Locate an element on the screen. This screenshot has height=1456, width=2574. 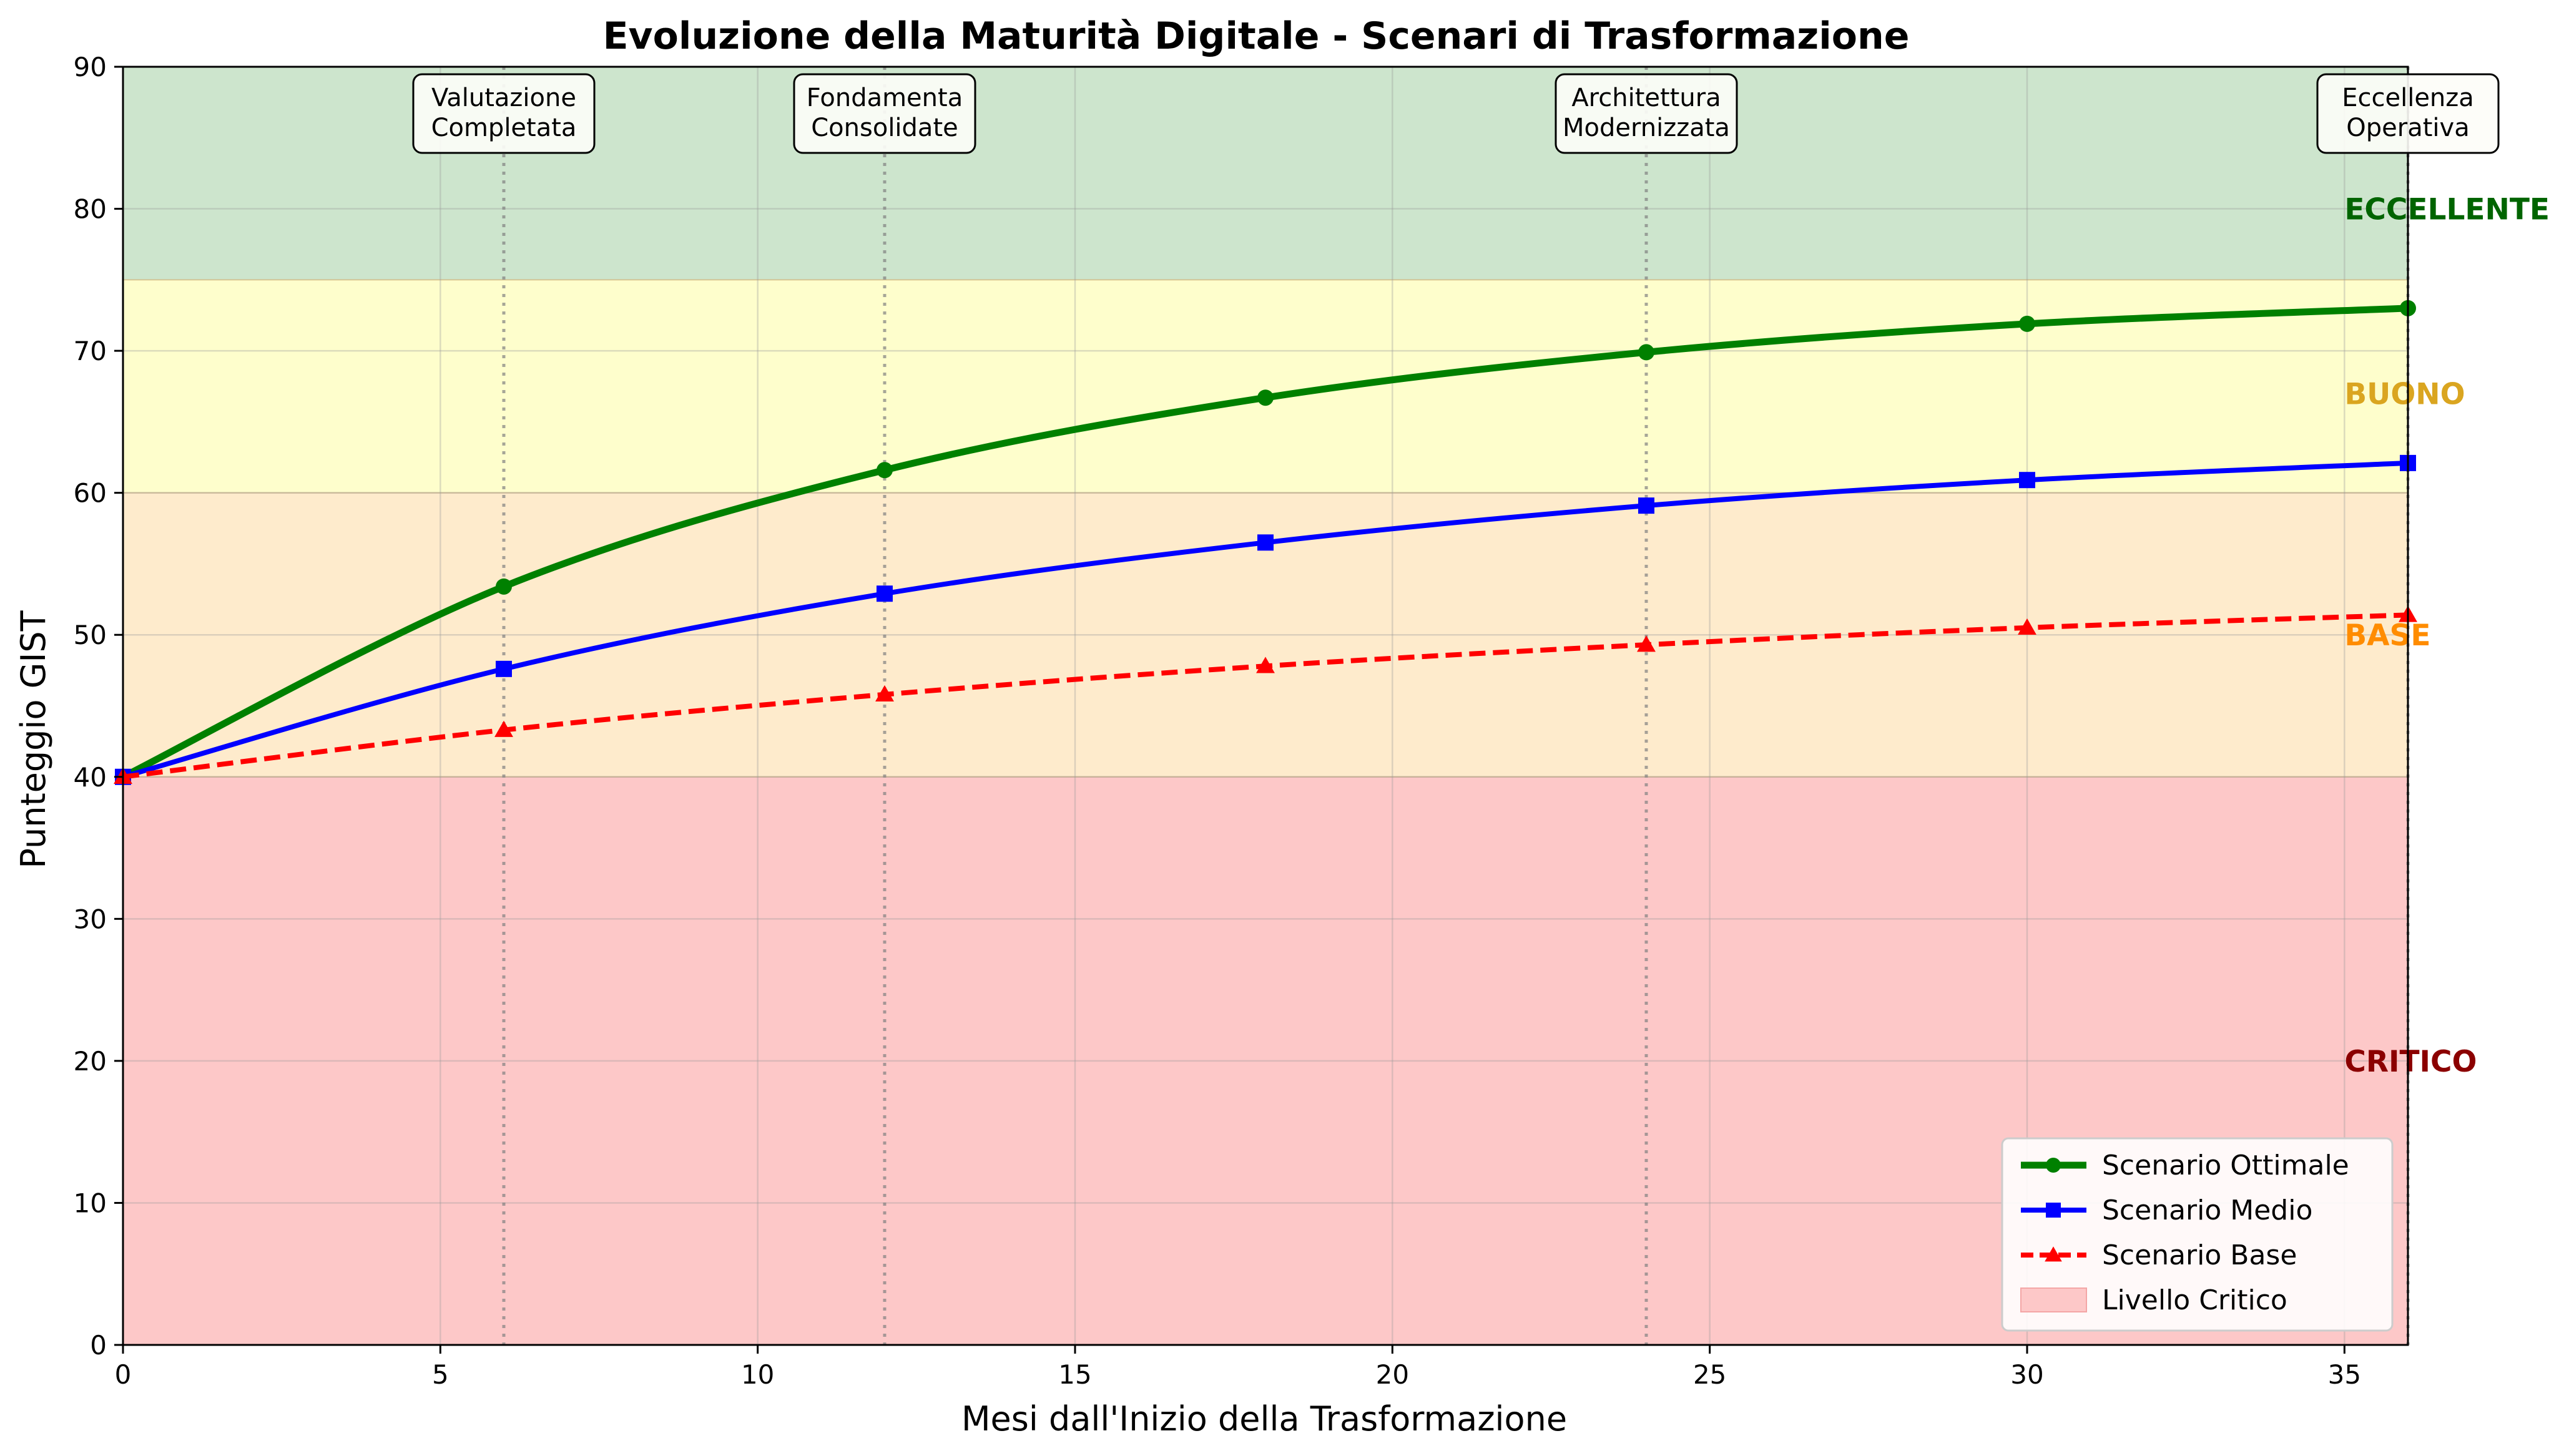
y-axis-label: Punteggio GIST is located at coordinates (33, 739).